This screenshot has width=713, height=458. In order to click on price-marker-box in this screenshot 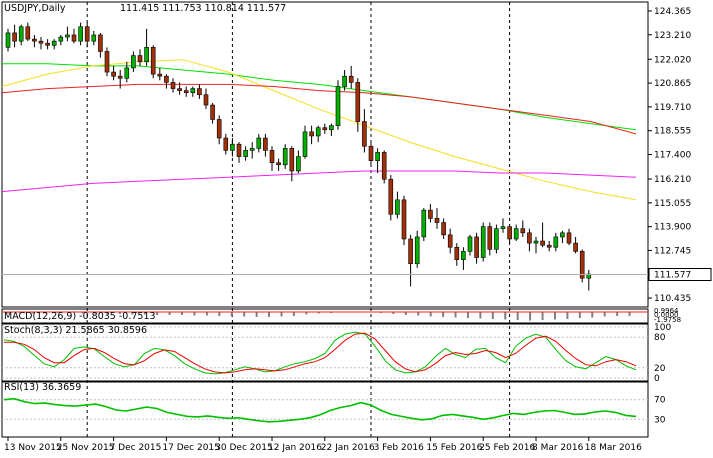, I will do `click(680, 275)`.